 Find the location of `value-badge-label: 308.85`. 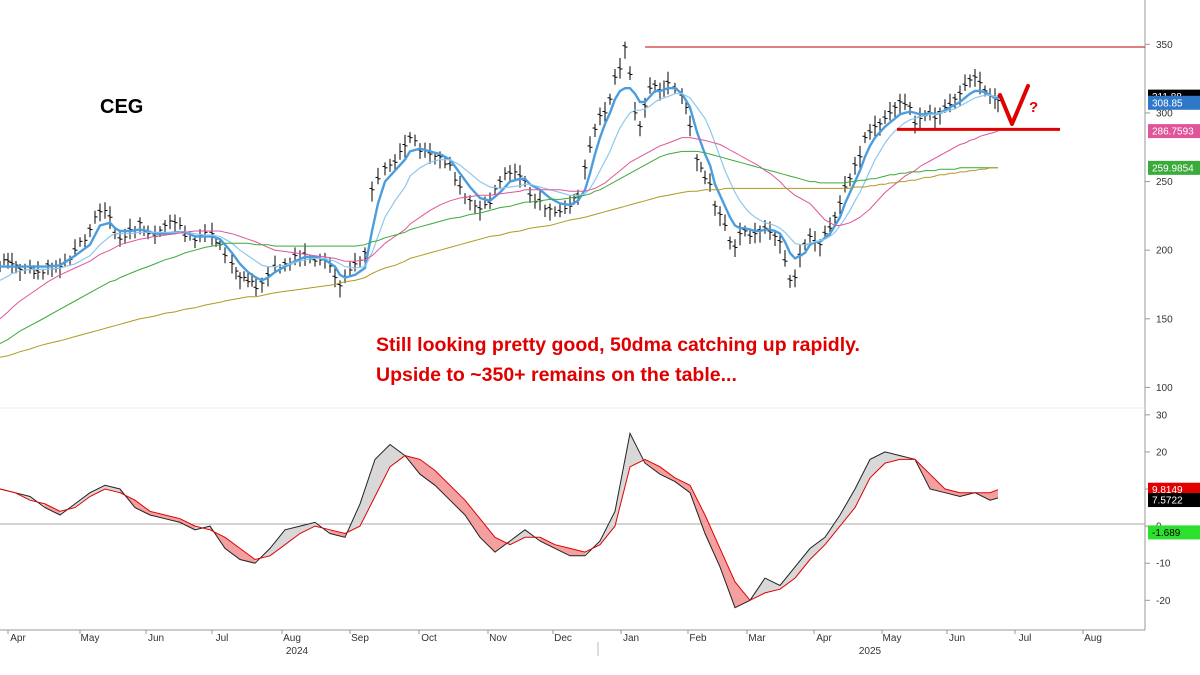

value-badge-label: 308.85 is located at coordinates (1167, 103).